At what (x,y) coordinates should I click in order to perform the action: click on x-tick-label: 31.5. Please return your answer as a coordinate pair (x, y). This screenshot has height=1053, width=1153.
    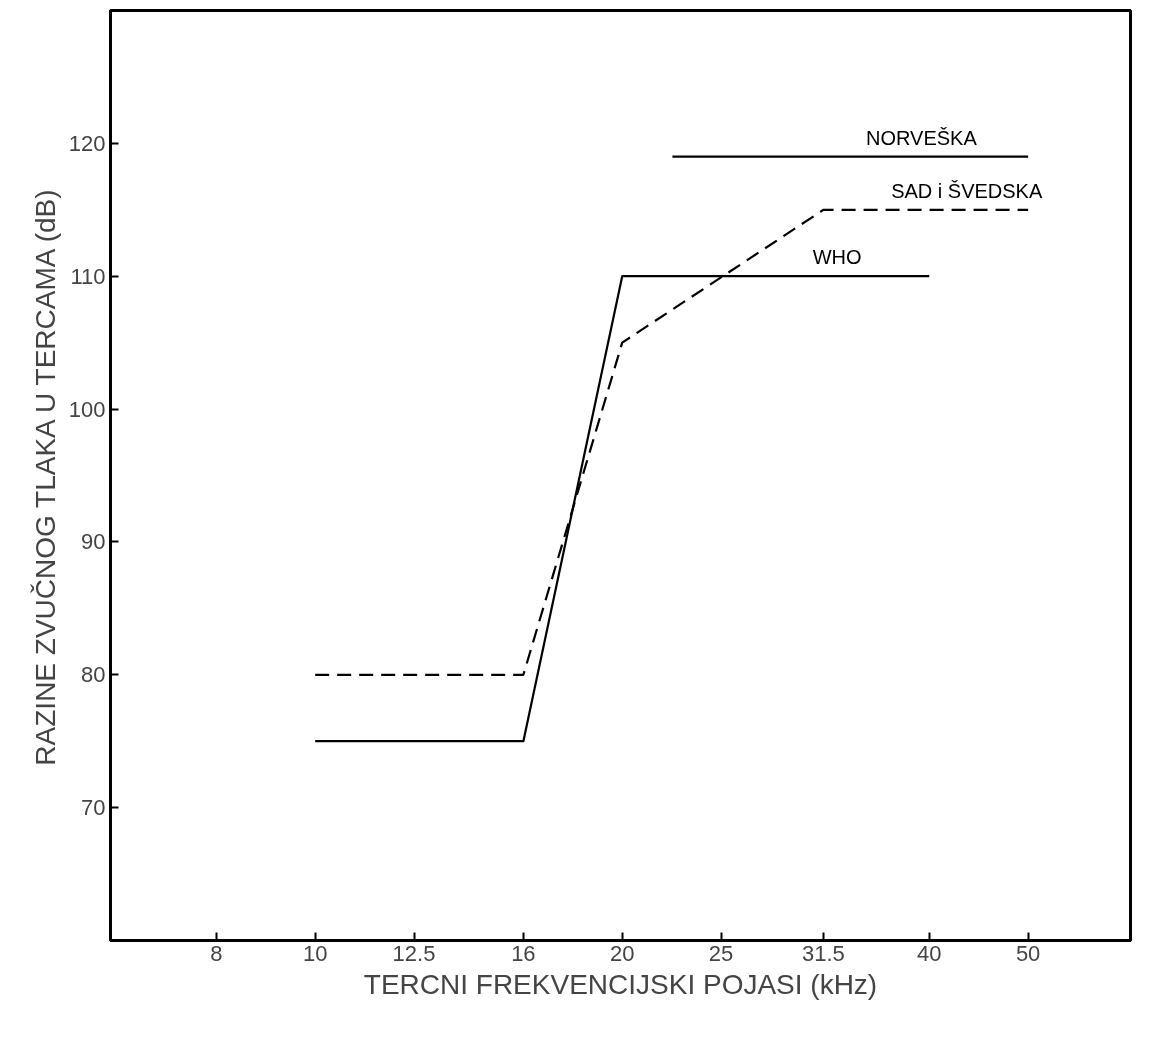
    Looking at the image, I should click on (823, 953).